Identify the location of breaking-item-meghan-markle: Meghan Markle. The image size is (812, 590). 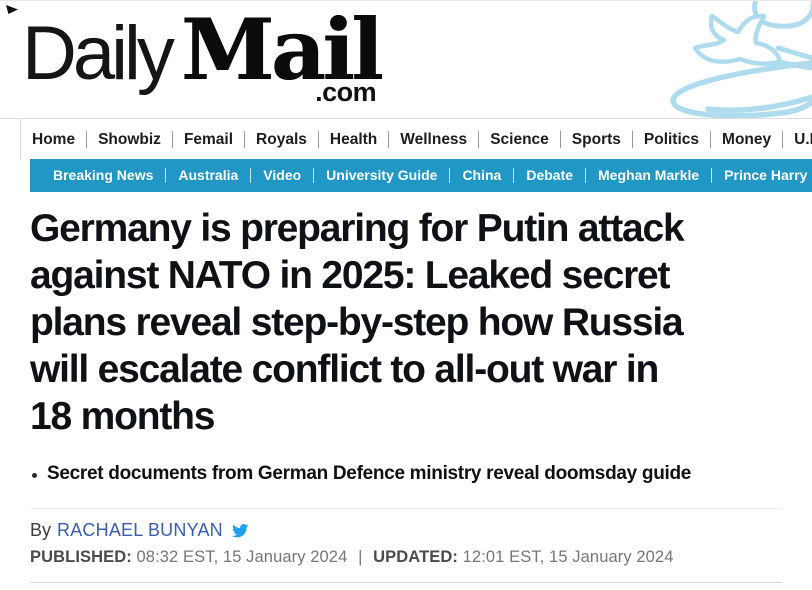
(649, 175).